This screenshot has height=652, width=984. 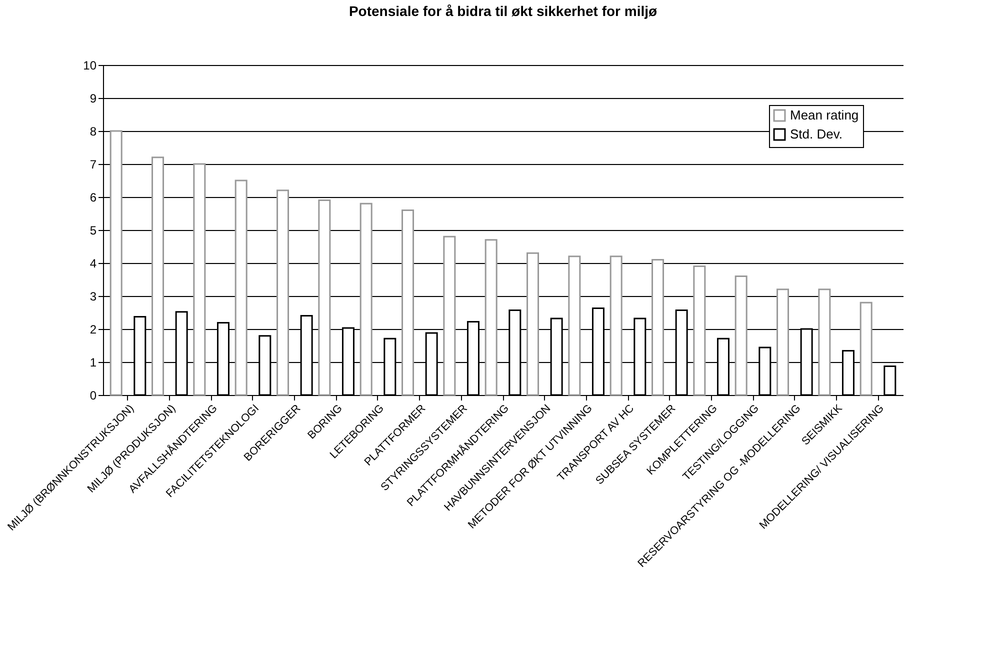 I want to click on y-tick-label: 0, so click(x=93, y=395).